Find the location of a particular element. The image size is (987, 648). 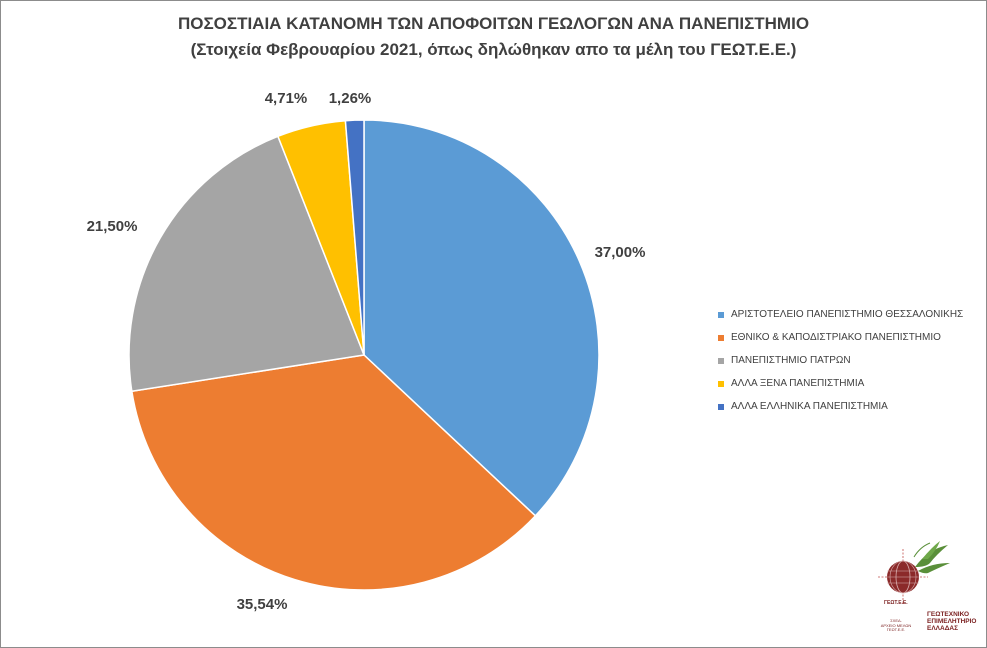

logo-caption: ΣΧΕΔ. ΑΡΧΕΙΟ ΜΕΛΩΝ ΓΕΩΤ.Ε.Ε. is located at coordinates (896, 625).